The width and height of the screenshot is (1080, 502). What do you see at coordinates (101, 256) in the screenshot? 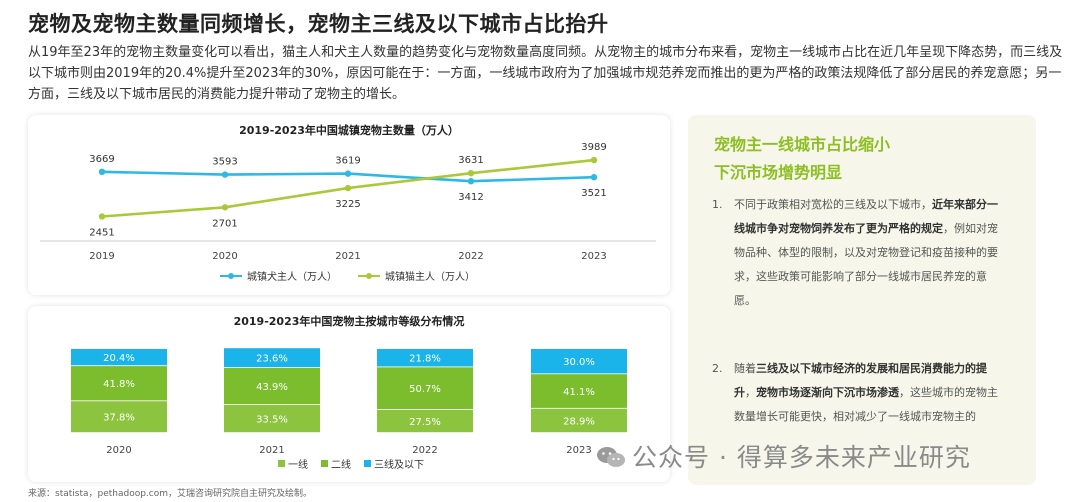
I see `x-tick-label: 2019` at bounding box center [101, 256].